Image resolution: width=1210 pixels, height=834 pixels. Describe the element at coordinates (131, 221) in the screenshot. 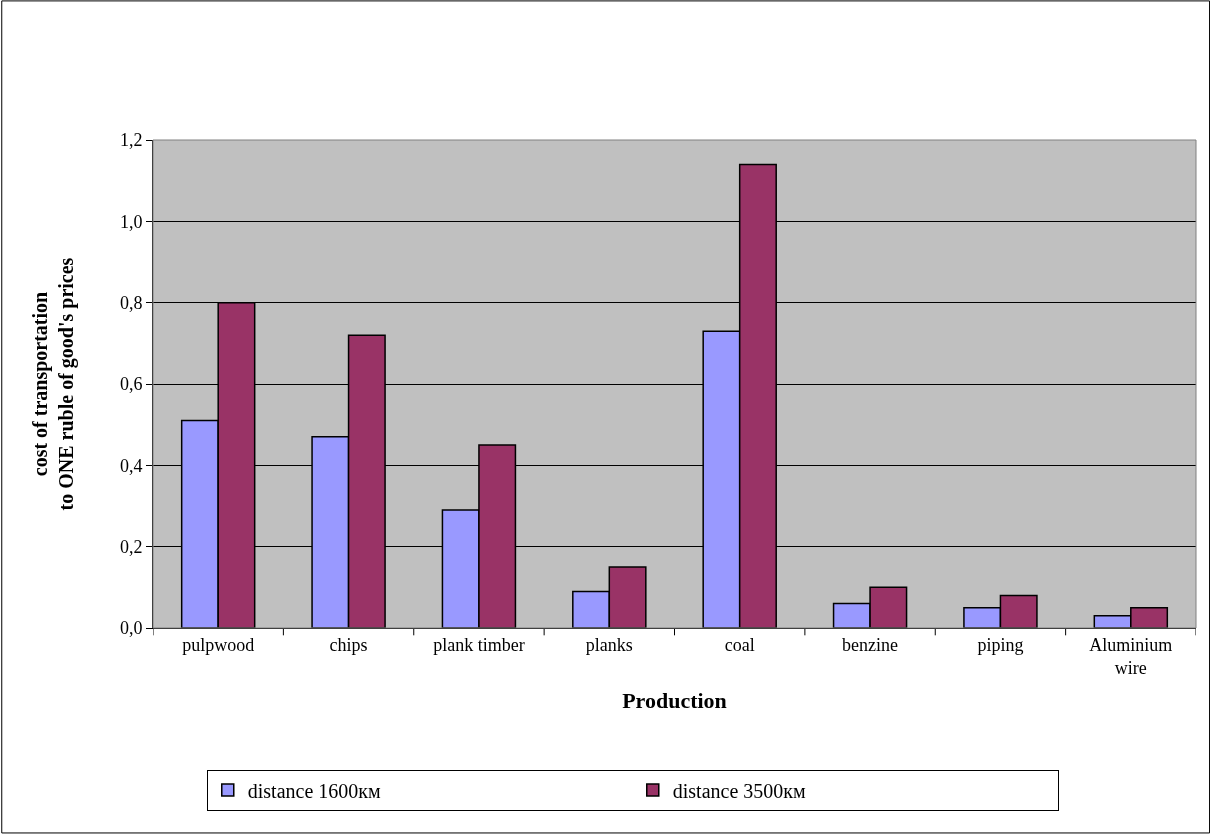

I see `y-tick-label: 1,0` at that location.